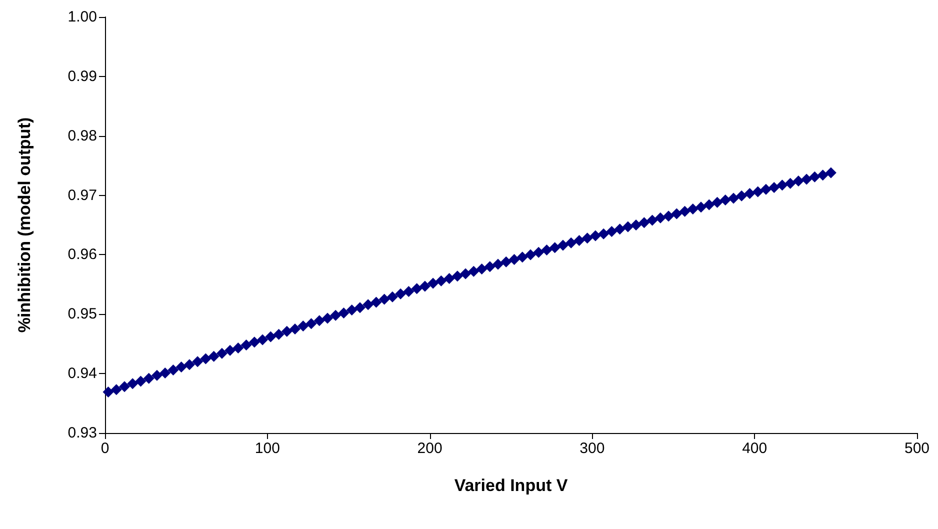 The width and height of the screenshot is (938, 529). What do you see at coordinates (917, 448) in the screenshot?
I see `x-tick-label: 500` at bounding box center [917, 448].